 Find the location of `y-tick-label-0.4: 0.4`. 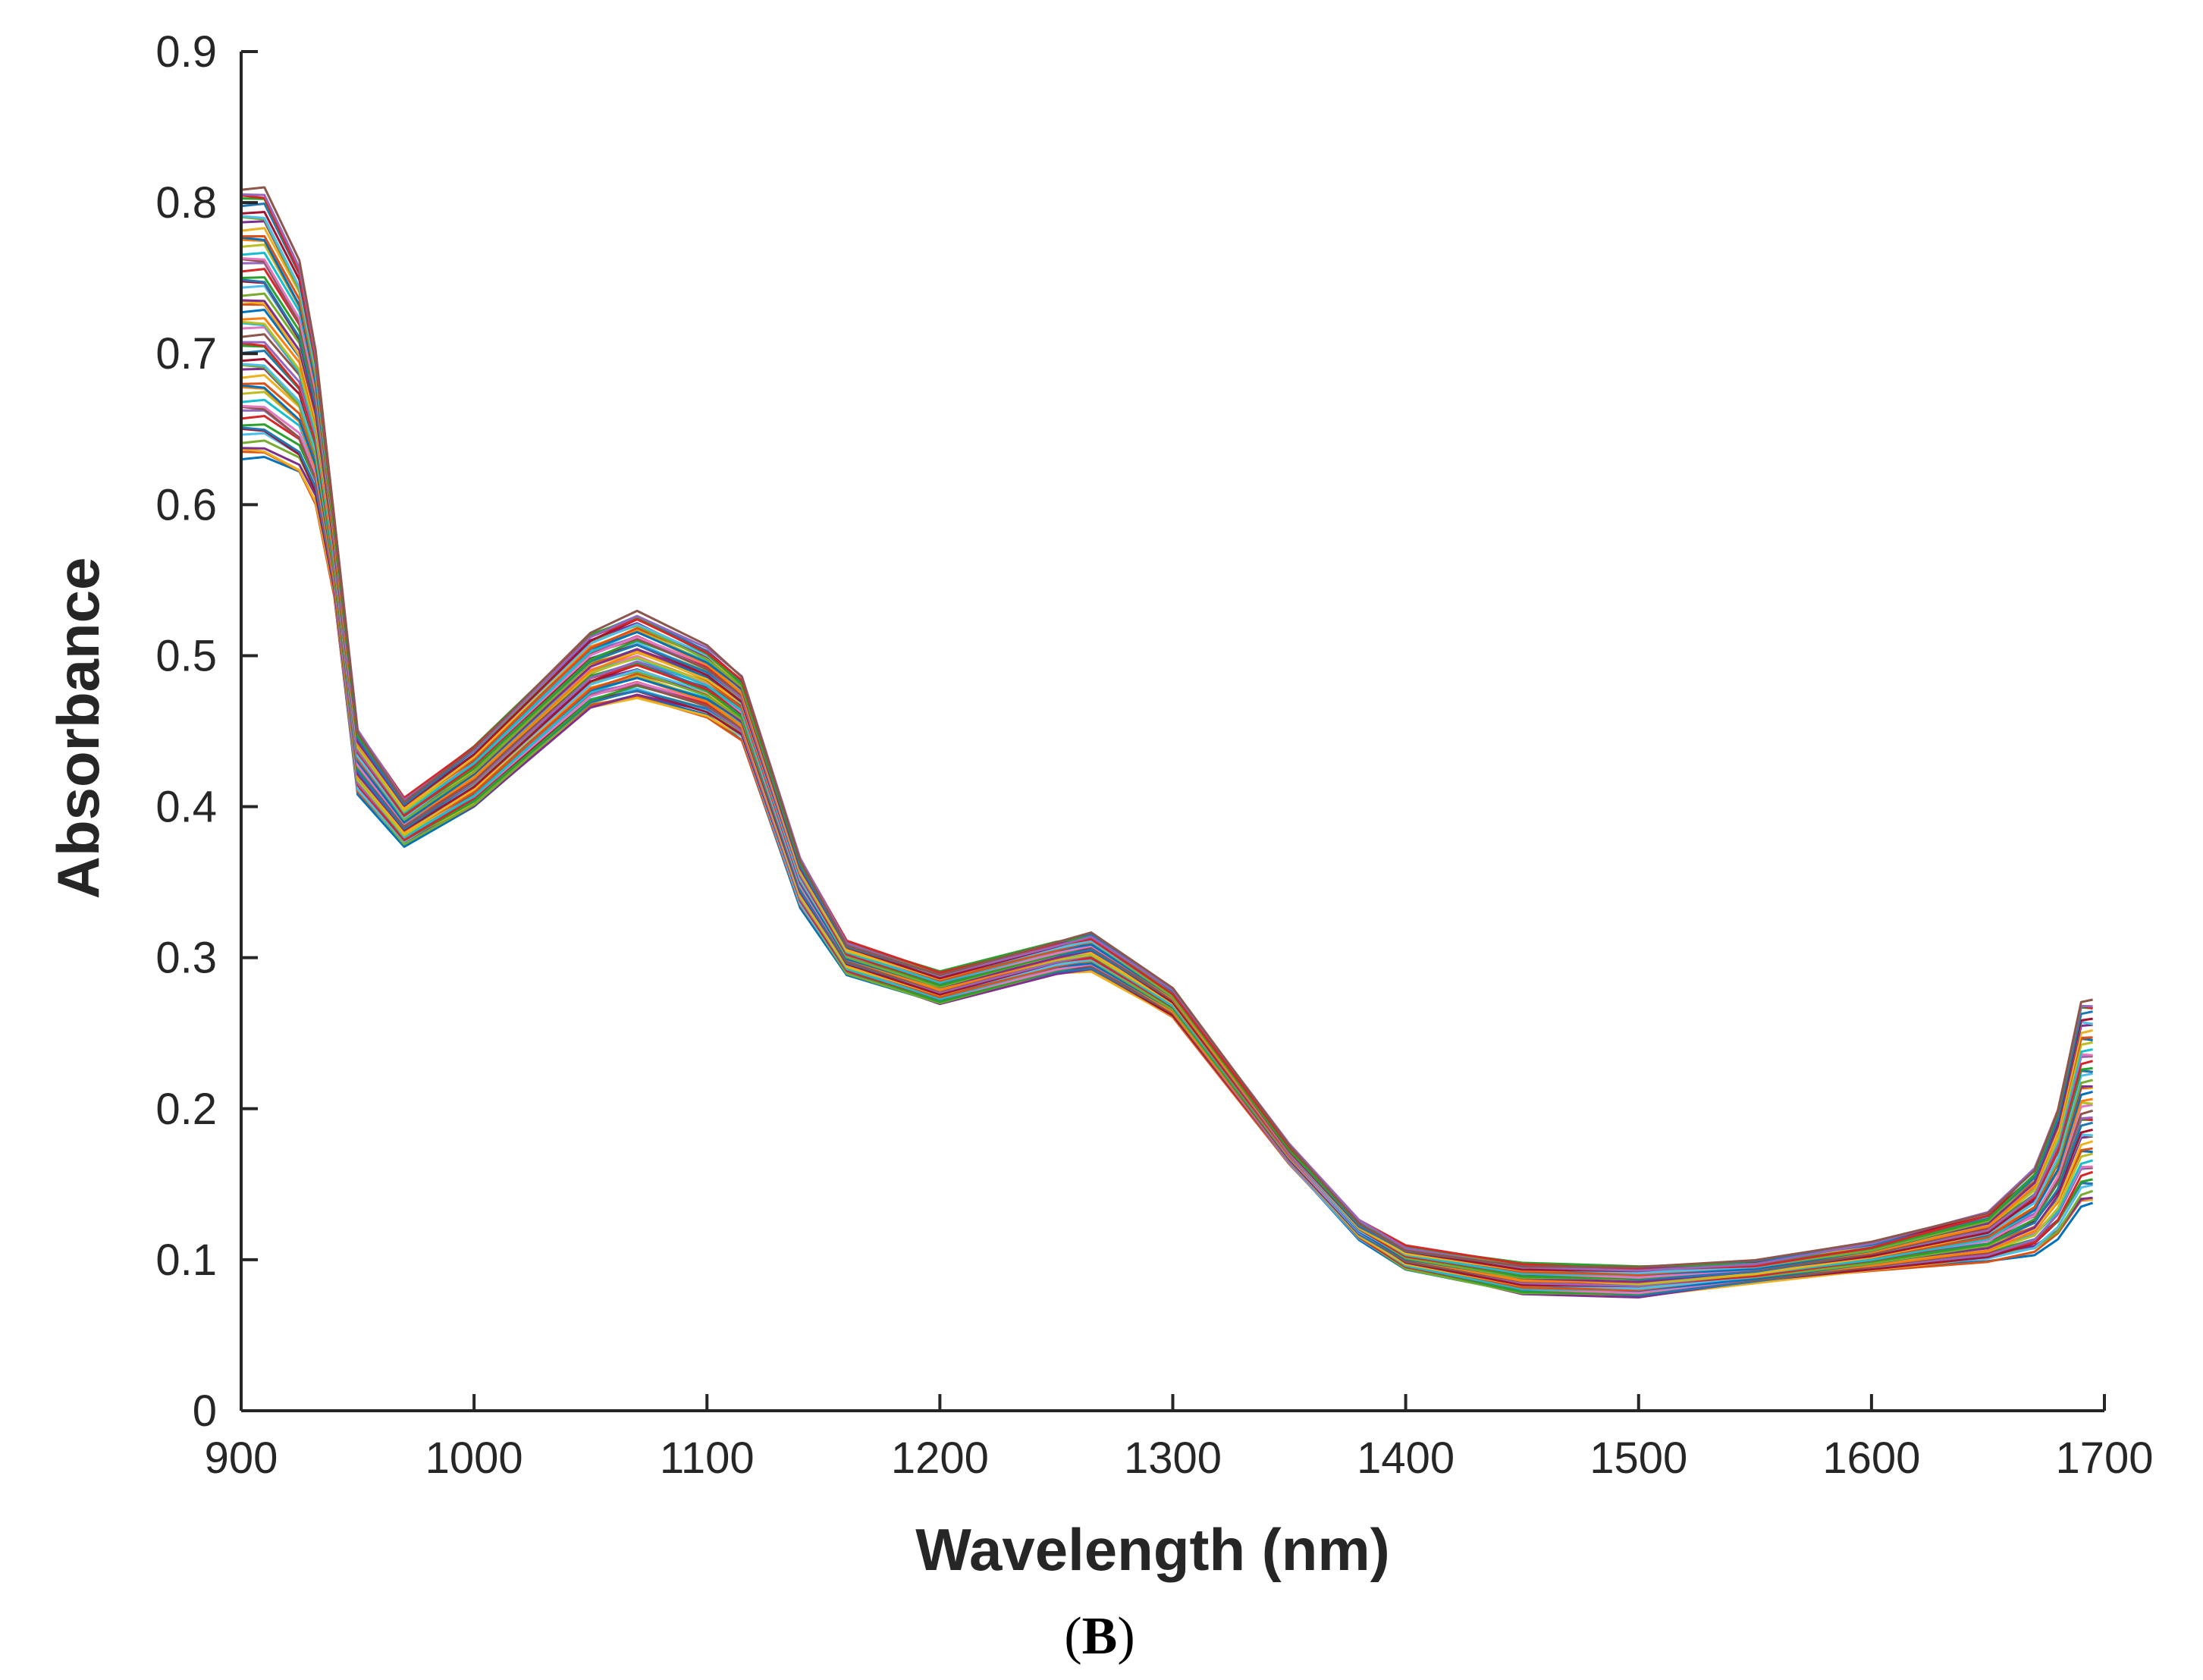

y-tick-label-0.4: 0.4 is located at coordinates (186, 808).